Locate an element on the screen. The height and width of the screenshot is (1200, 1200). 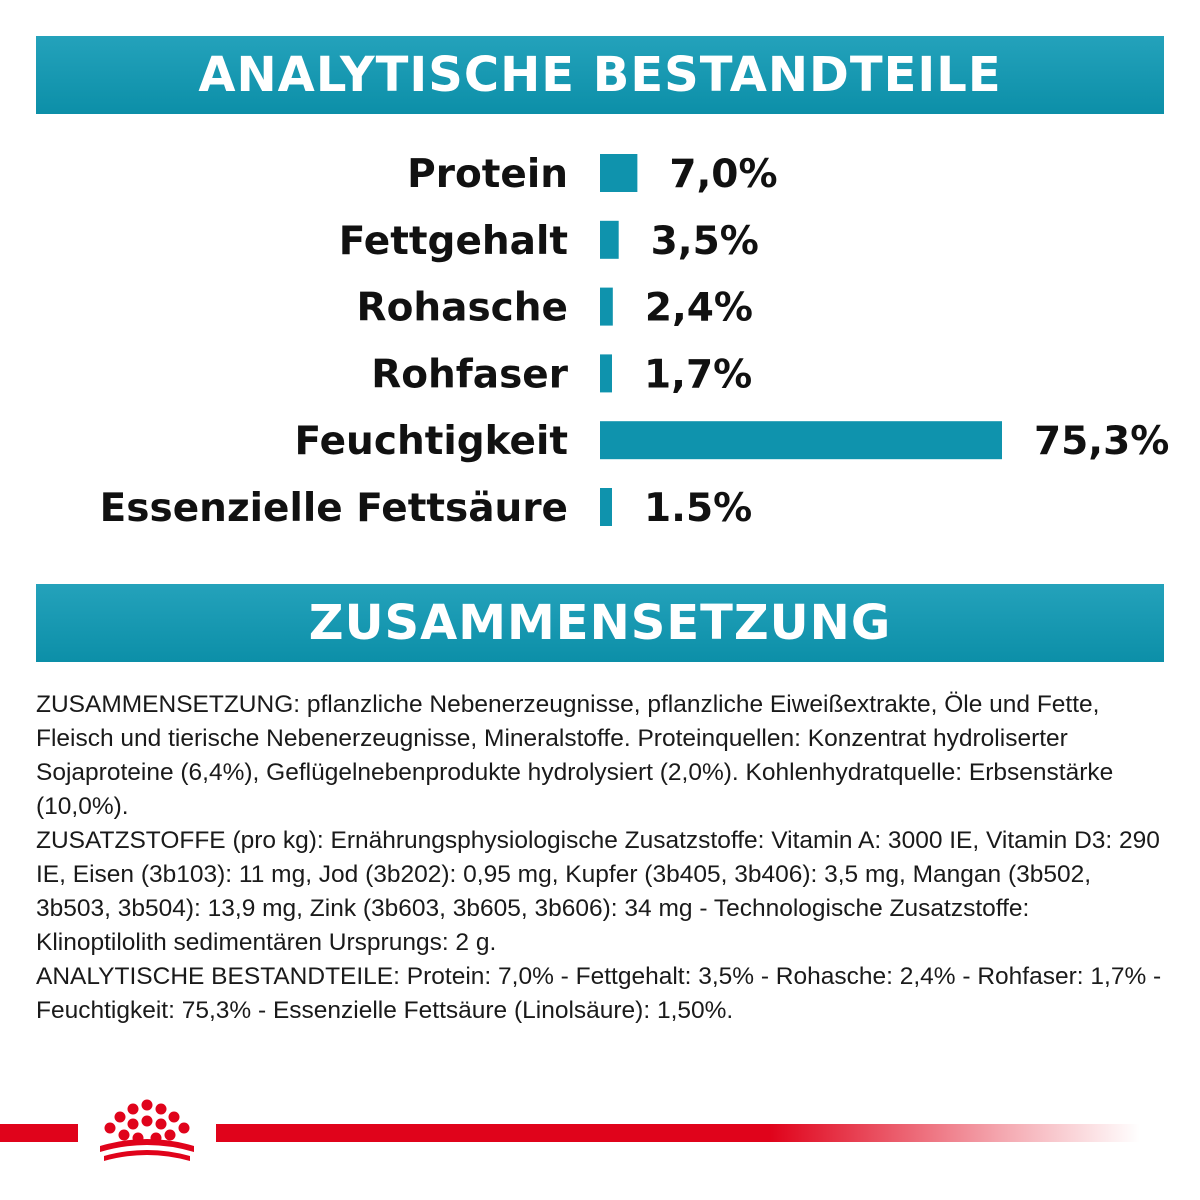
value-label-protein: 7,0% is located at coordinates (723, 174).